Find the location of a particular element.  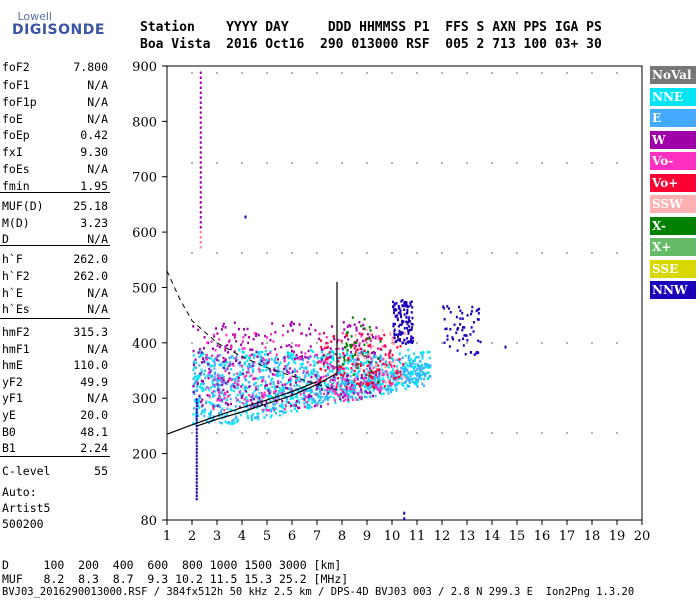

param-row: foF1p N/A is located at coordinates (55, 103).